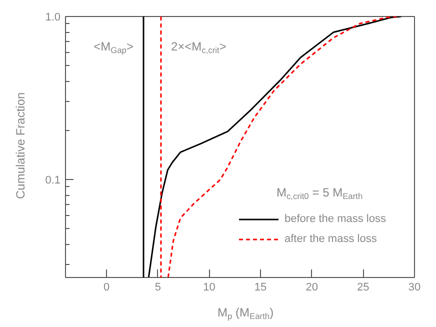 The height and width of the screenshot is (327, 436). What do you see at coordinates (414, 288) in the screenshot?
I see `x-tick-label: 30` at bounding box center [414, 288].